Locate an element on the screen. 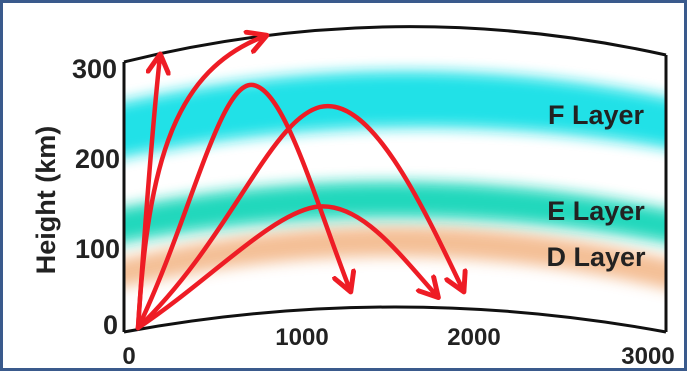  d-layer-label: D Layer is located at coordinates (596, 257).